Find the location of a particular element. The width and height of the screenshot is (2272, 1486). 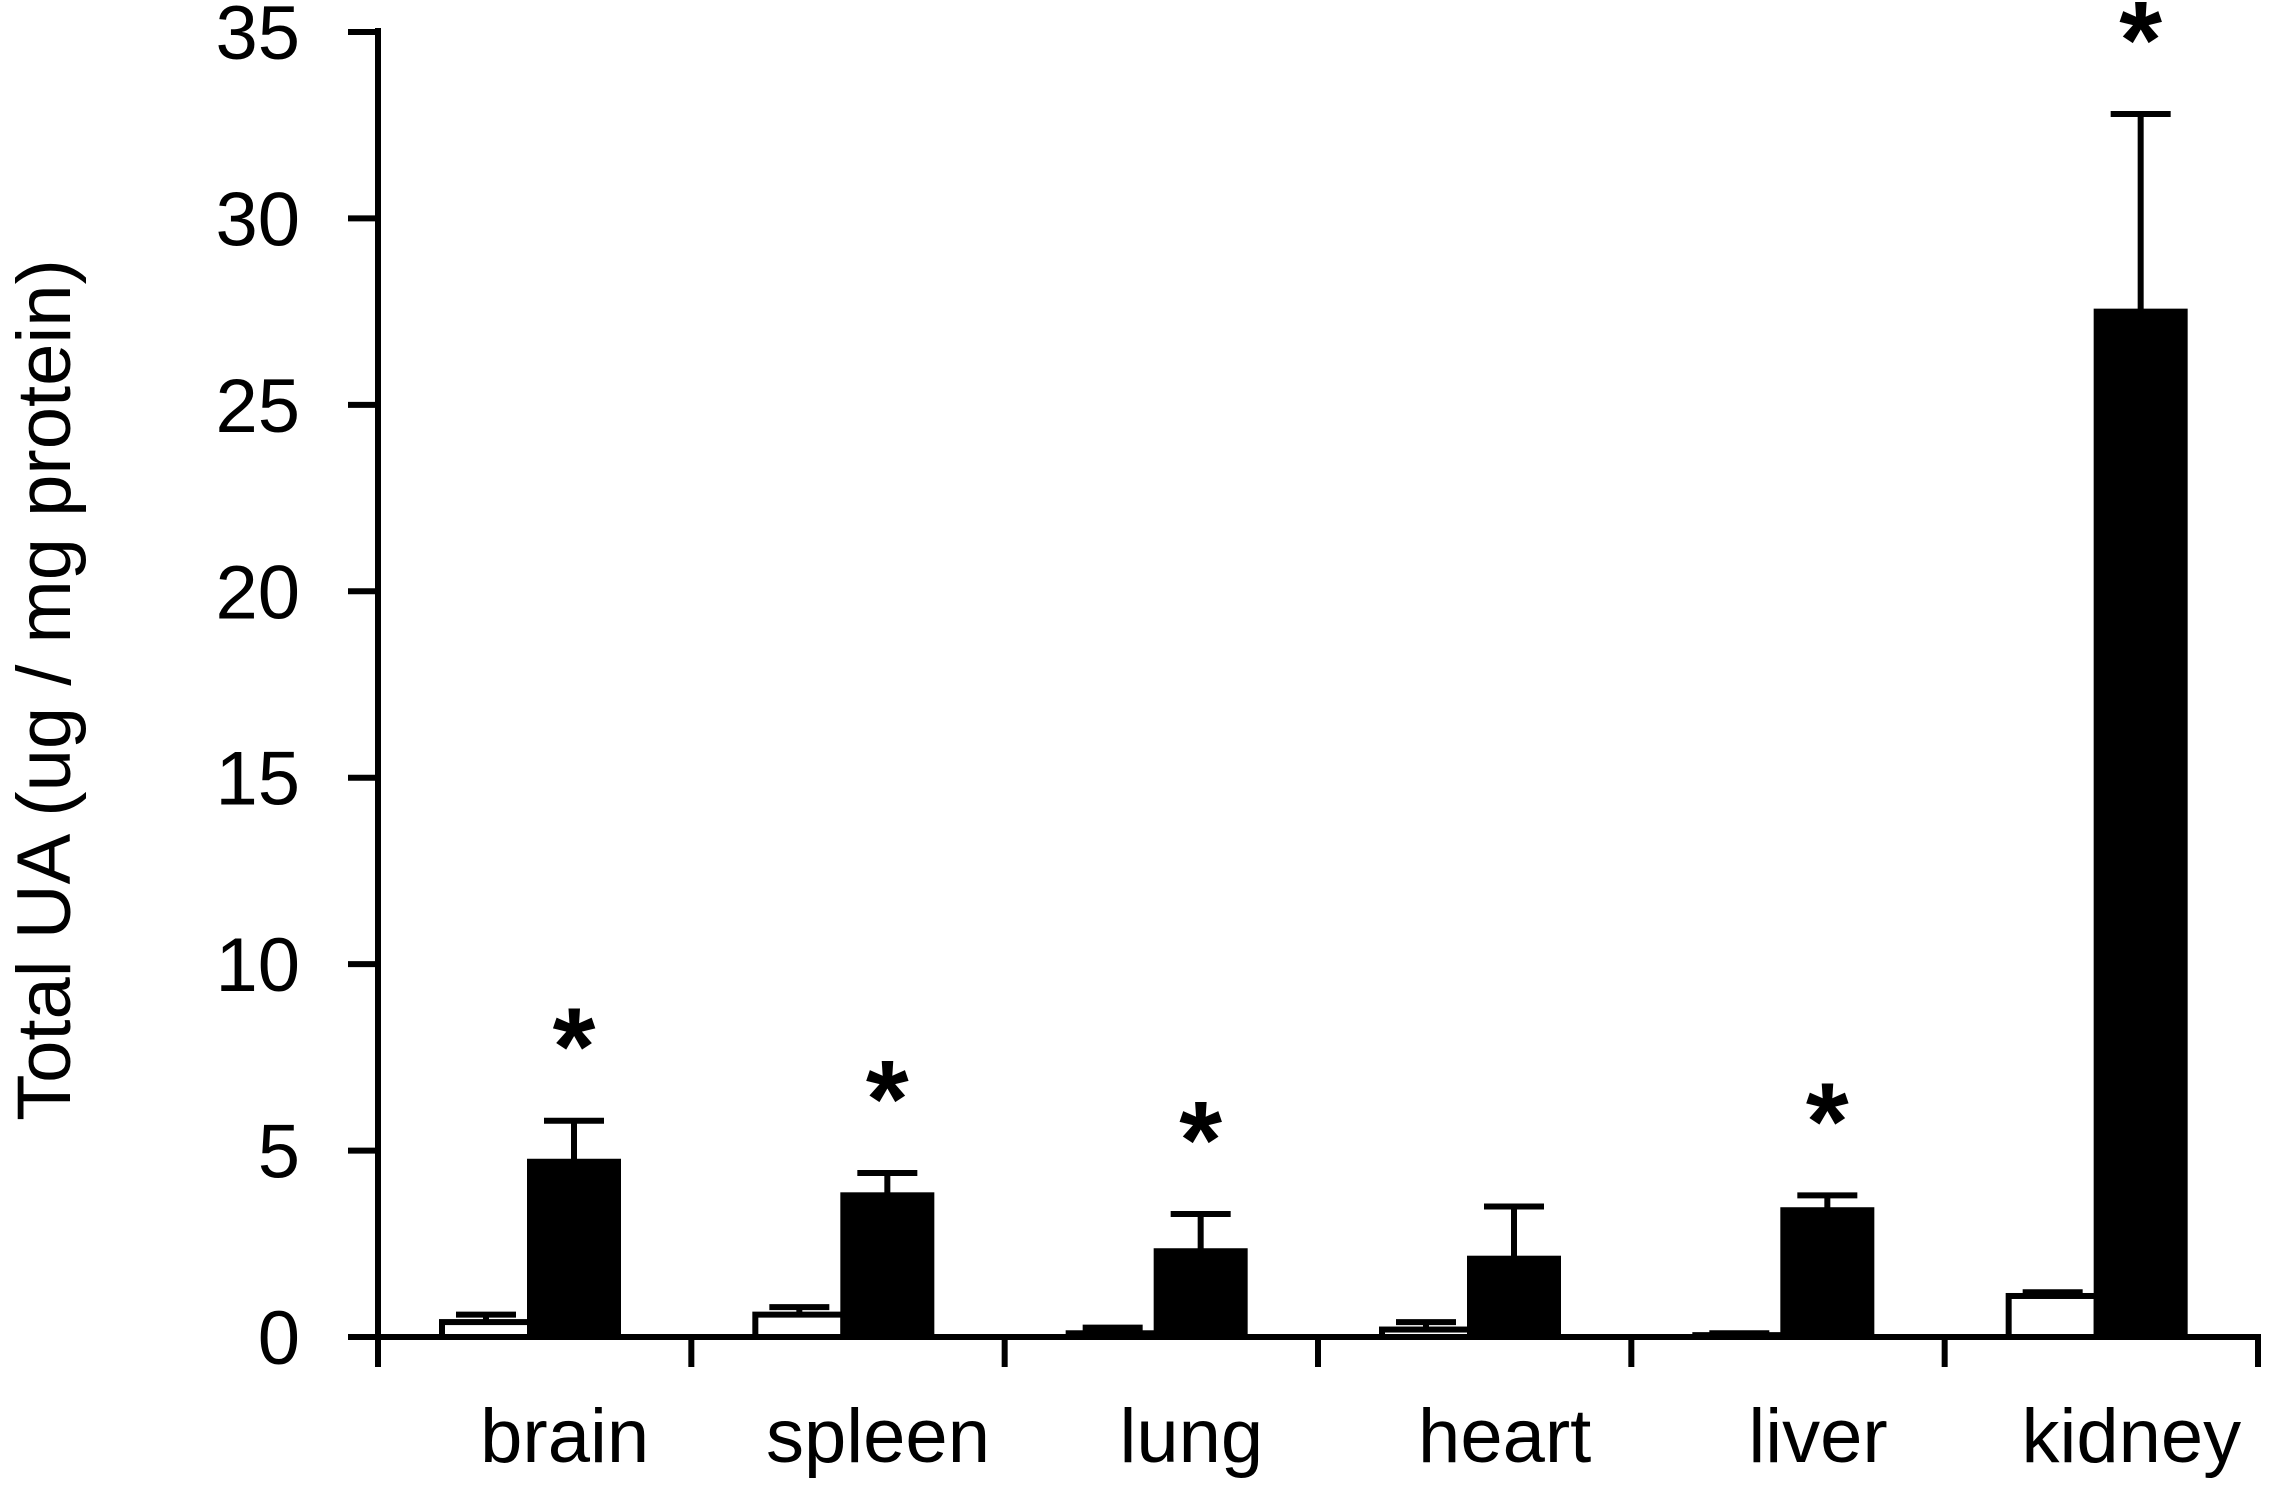

significance-mark-spleen: * is located at coordinates (887, 1099).